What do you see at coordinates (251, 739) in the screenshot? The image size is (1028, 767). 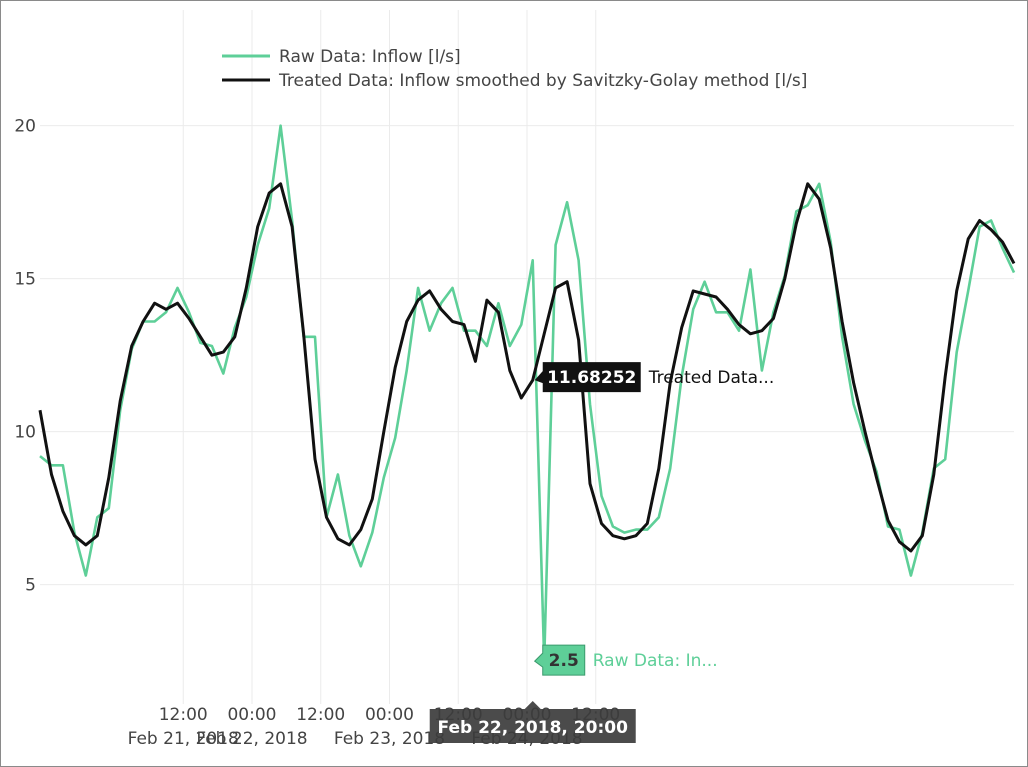 I see `x-tick-date-label: Feb 22, 2018` at bounding box center [251, 739].